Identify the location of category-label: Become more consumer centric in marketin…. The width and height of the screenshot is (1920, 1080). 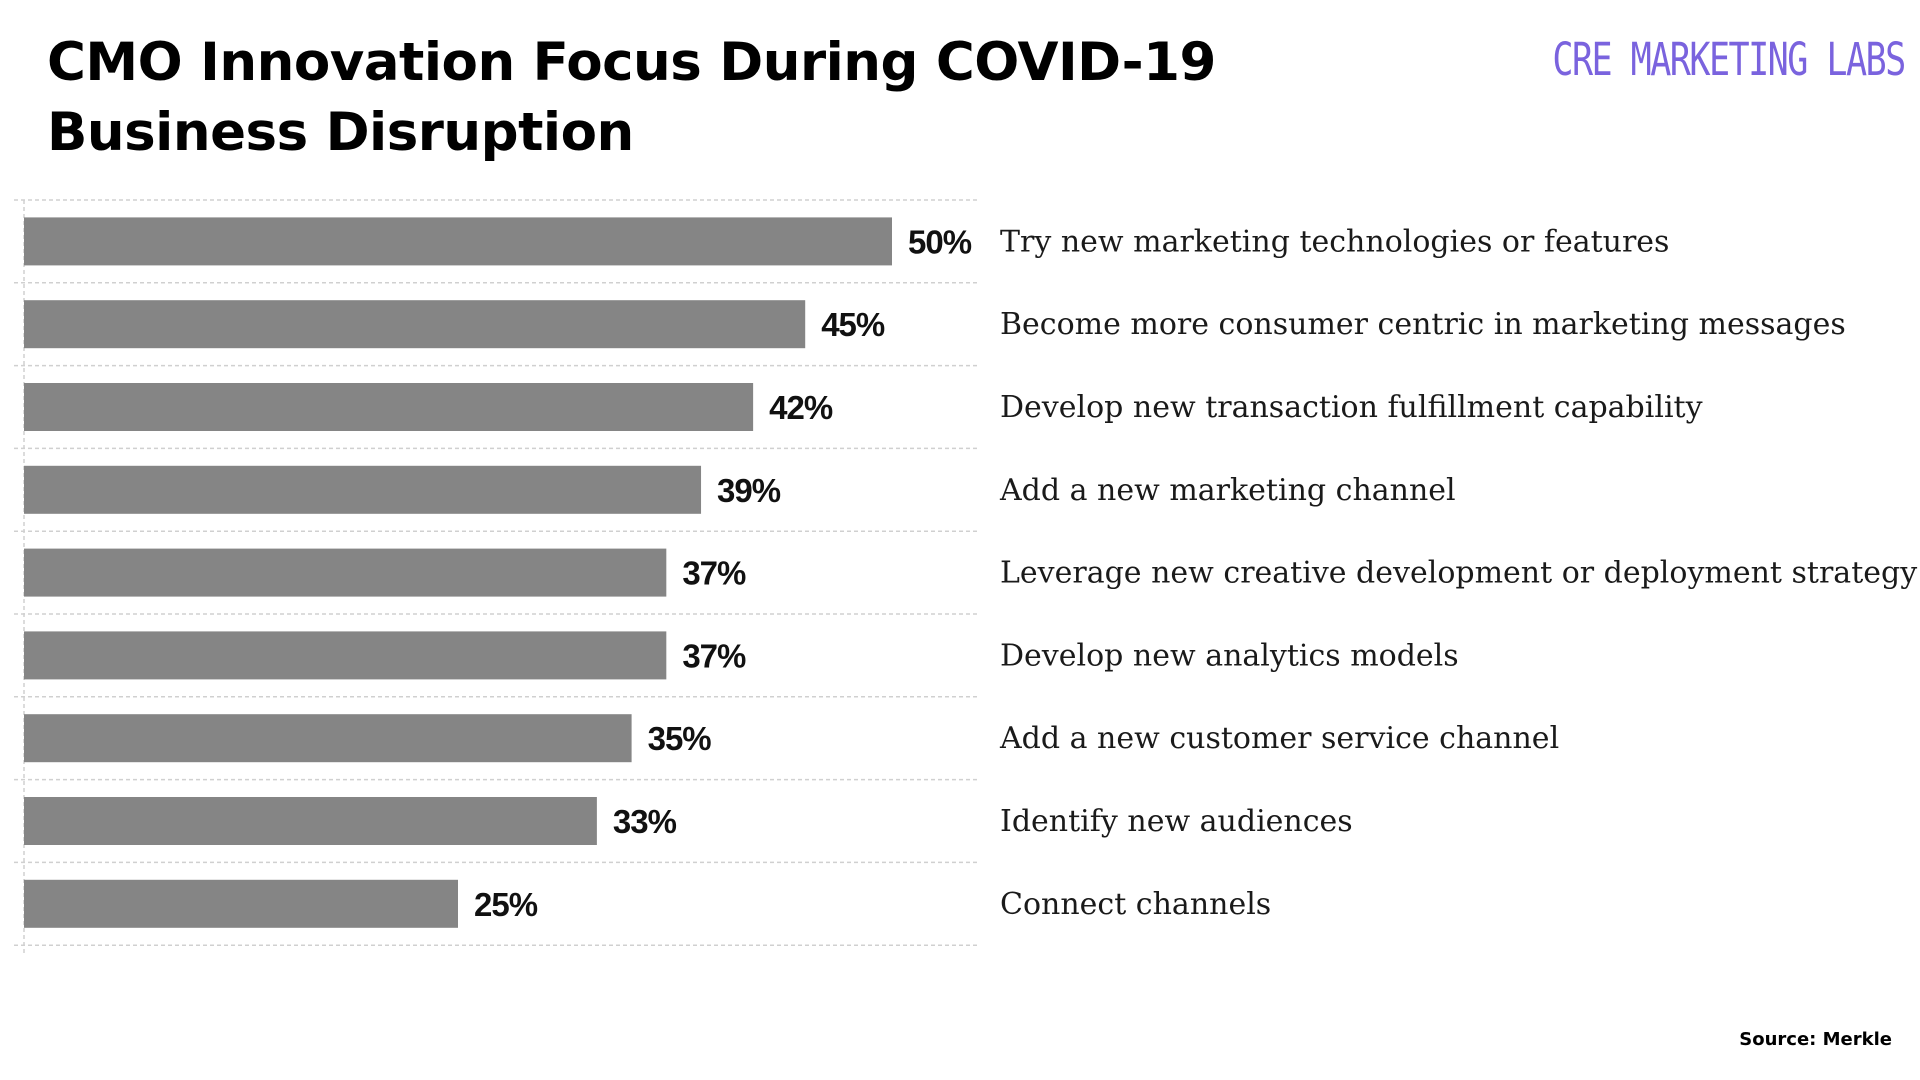
(1423, 324).